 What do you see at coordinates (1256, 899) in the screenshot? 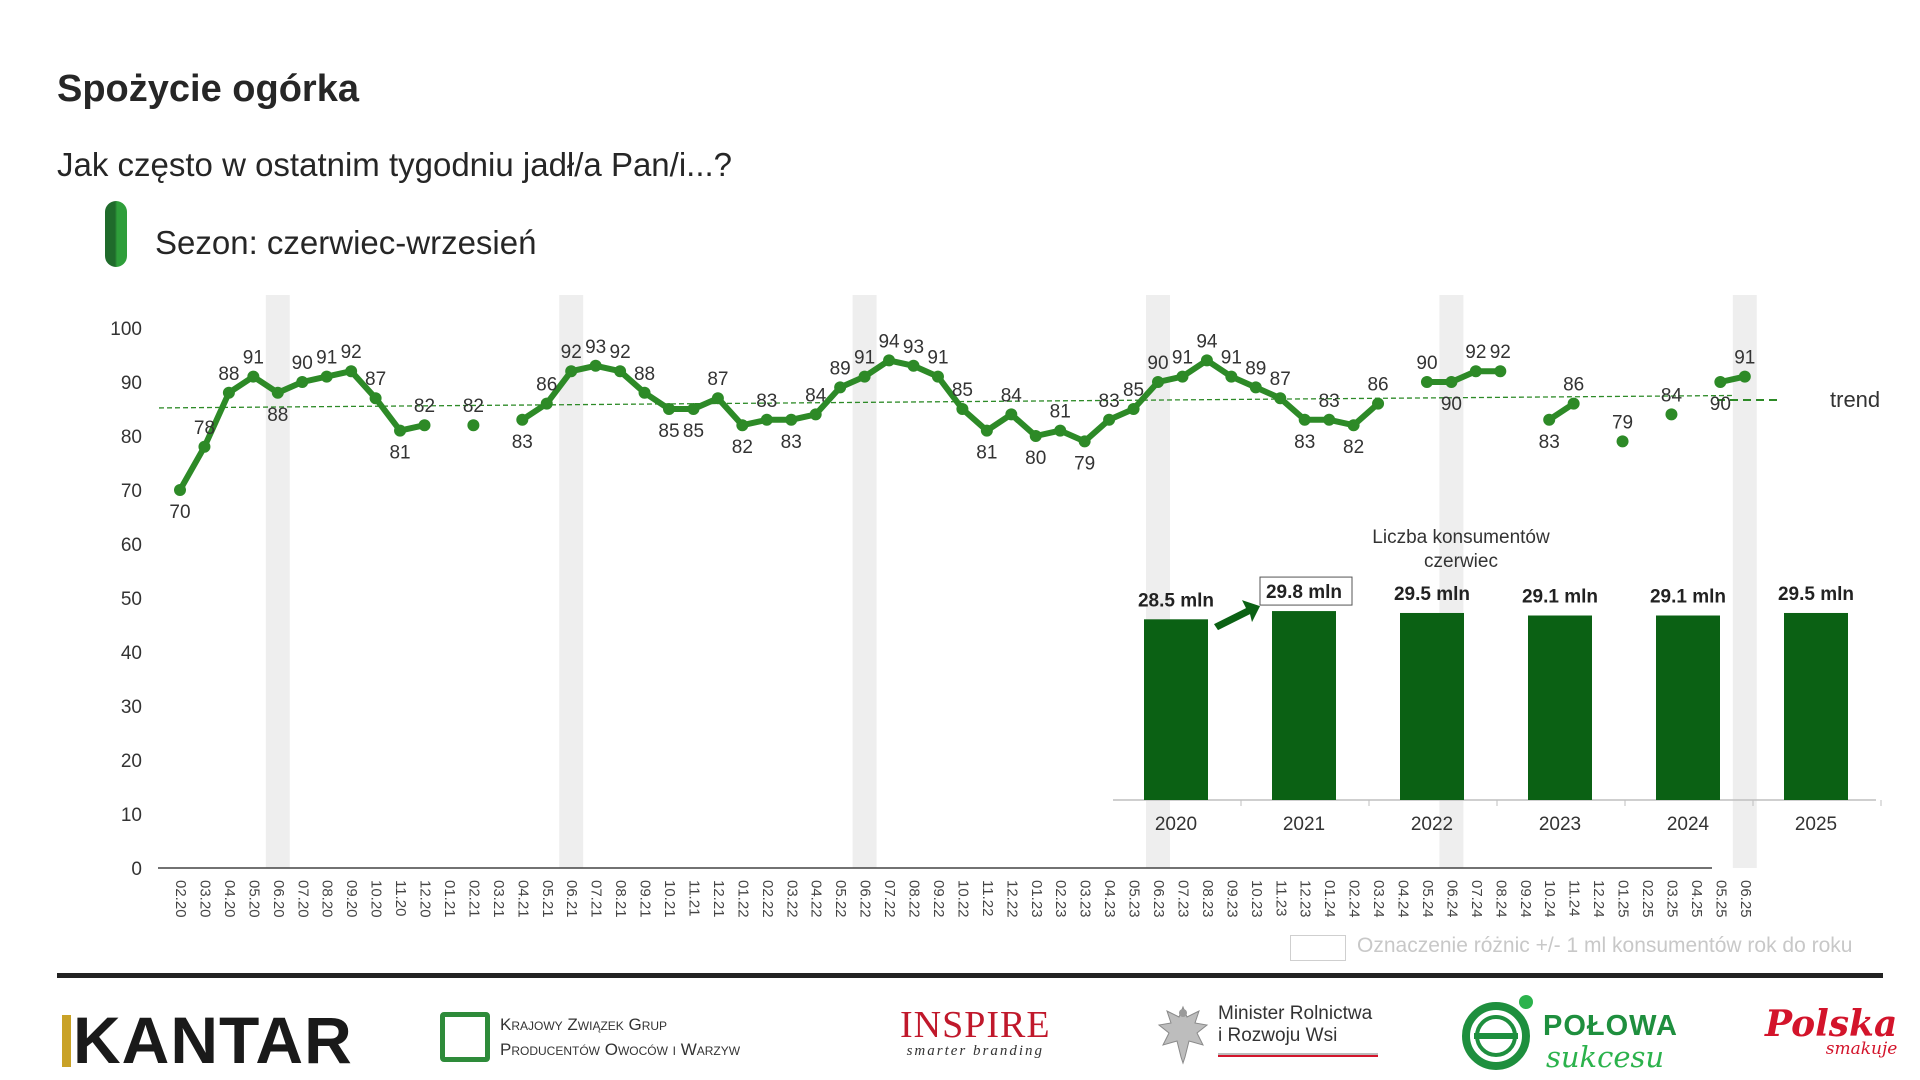
I see `x-tick-label: 10.23` at bounding box center [1256, 899].